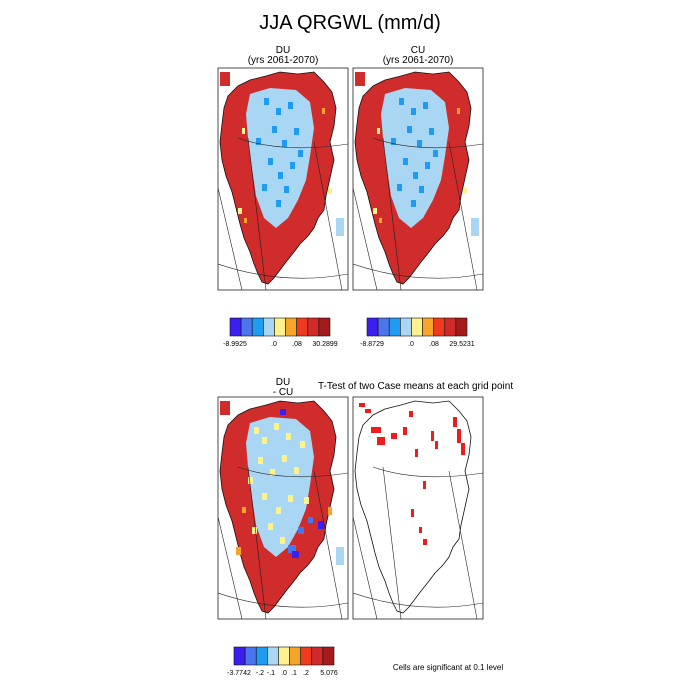 This screenshot has width=700, height=700. Describe the element at coordinates (461, 344) in the screenshot. I see `colorbar-tick-label: 29.5231` at that location.